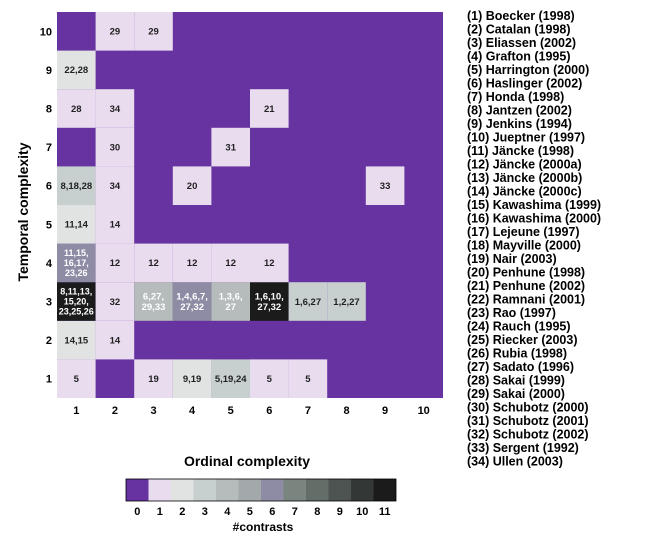 The height and width of the screenshot is (535, 654). What do you see at coordinates (76, 70) in the screenshot?
I see `cell-label: 22,28` at bounding box center [76, 70].